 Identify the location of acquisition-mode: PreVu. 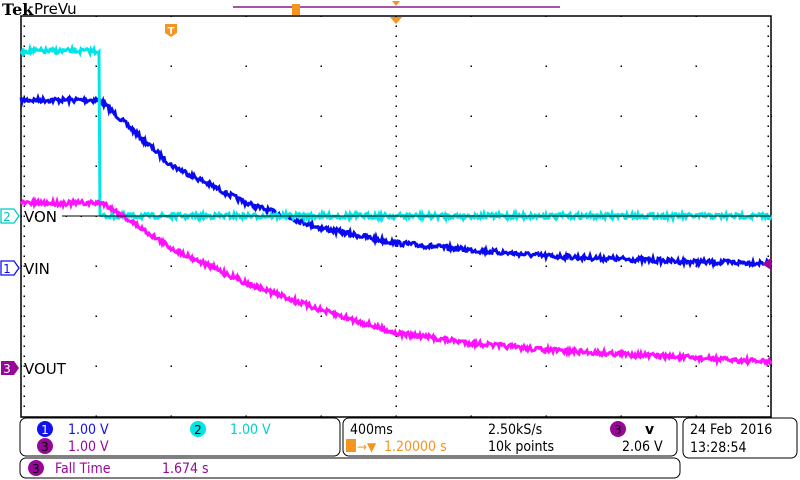
(55, 9).